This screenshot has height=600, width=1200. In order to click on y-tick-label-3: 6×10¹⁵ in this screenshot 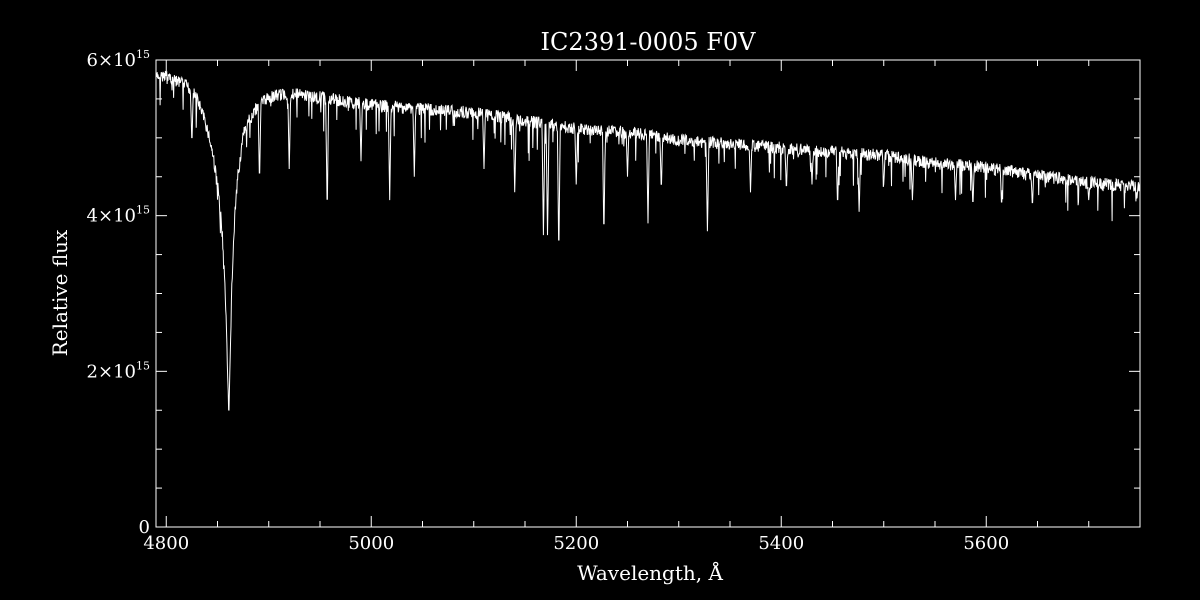, I will do `click(118, 59)`.